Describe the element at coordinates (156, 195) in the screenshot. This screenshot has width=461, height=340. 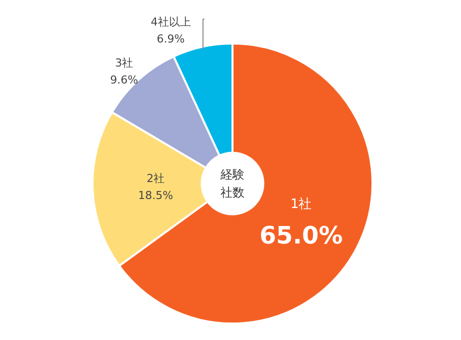
I see `data-label: 18.5%` at that location.